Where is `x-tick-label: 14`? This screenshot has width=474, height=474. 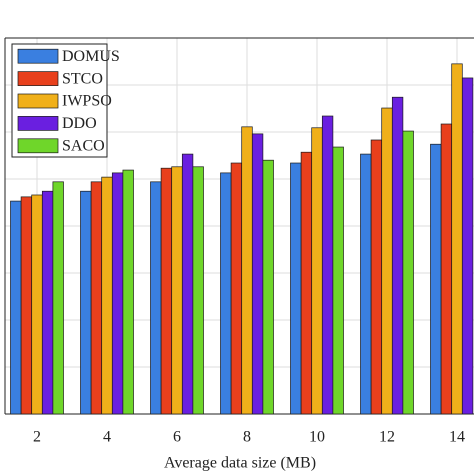
x-tick-label: 14 is located at coordinates (457, 437).